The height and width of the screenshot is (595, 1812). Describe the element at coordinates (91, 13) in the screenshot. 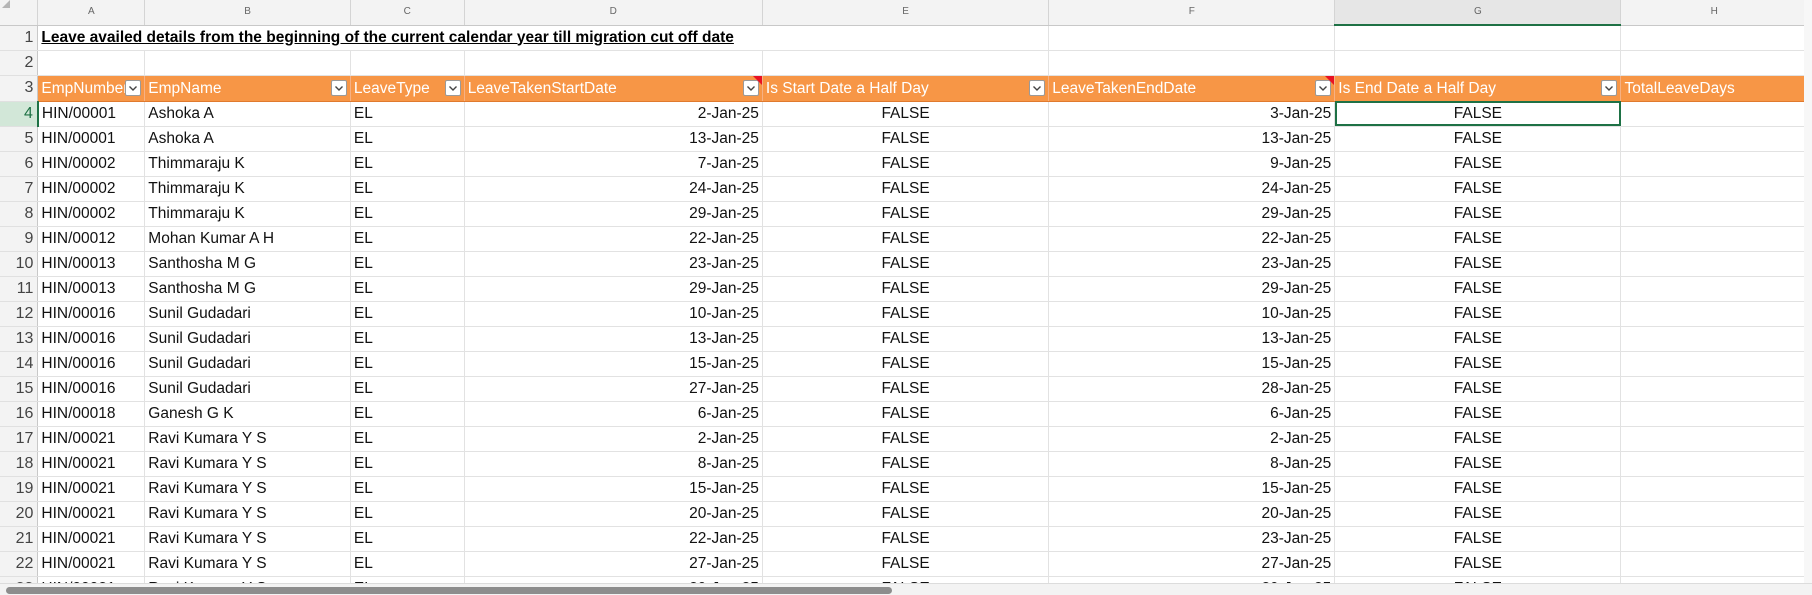

I see `column-header-a: A` at that location.